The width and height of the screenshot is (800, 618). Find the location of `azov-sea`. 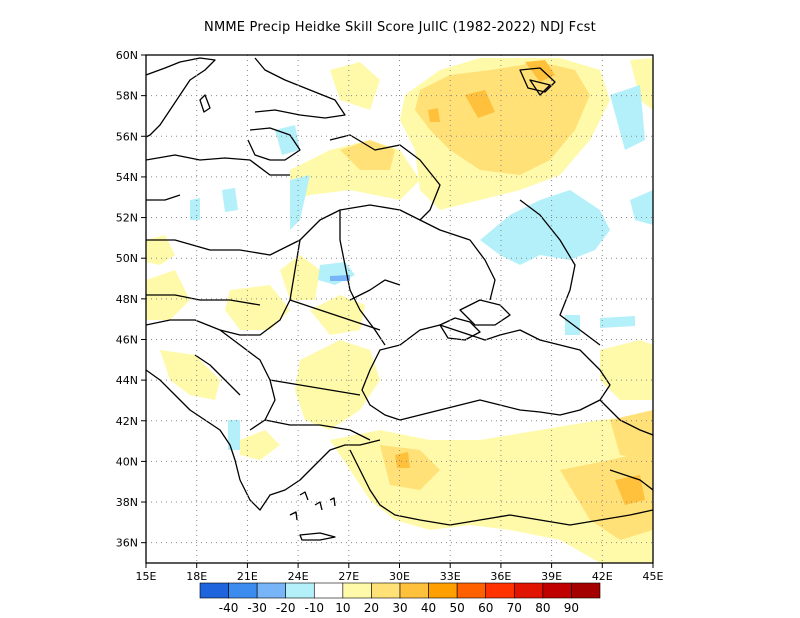

azov-sea is located at coordinates (485, 312).